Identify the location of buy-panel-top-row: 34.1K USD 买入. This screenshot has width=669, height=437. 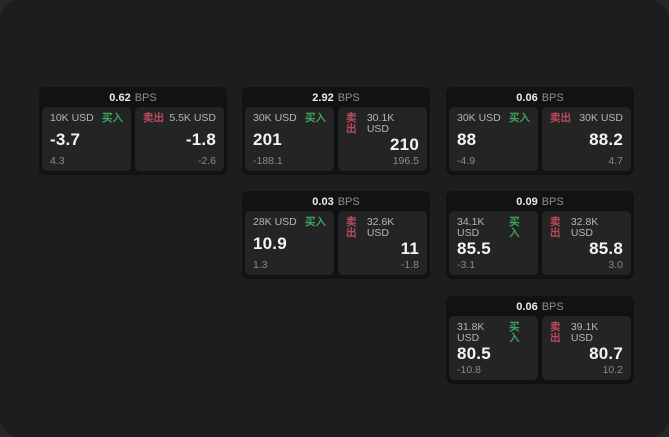
(493, 227).